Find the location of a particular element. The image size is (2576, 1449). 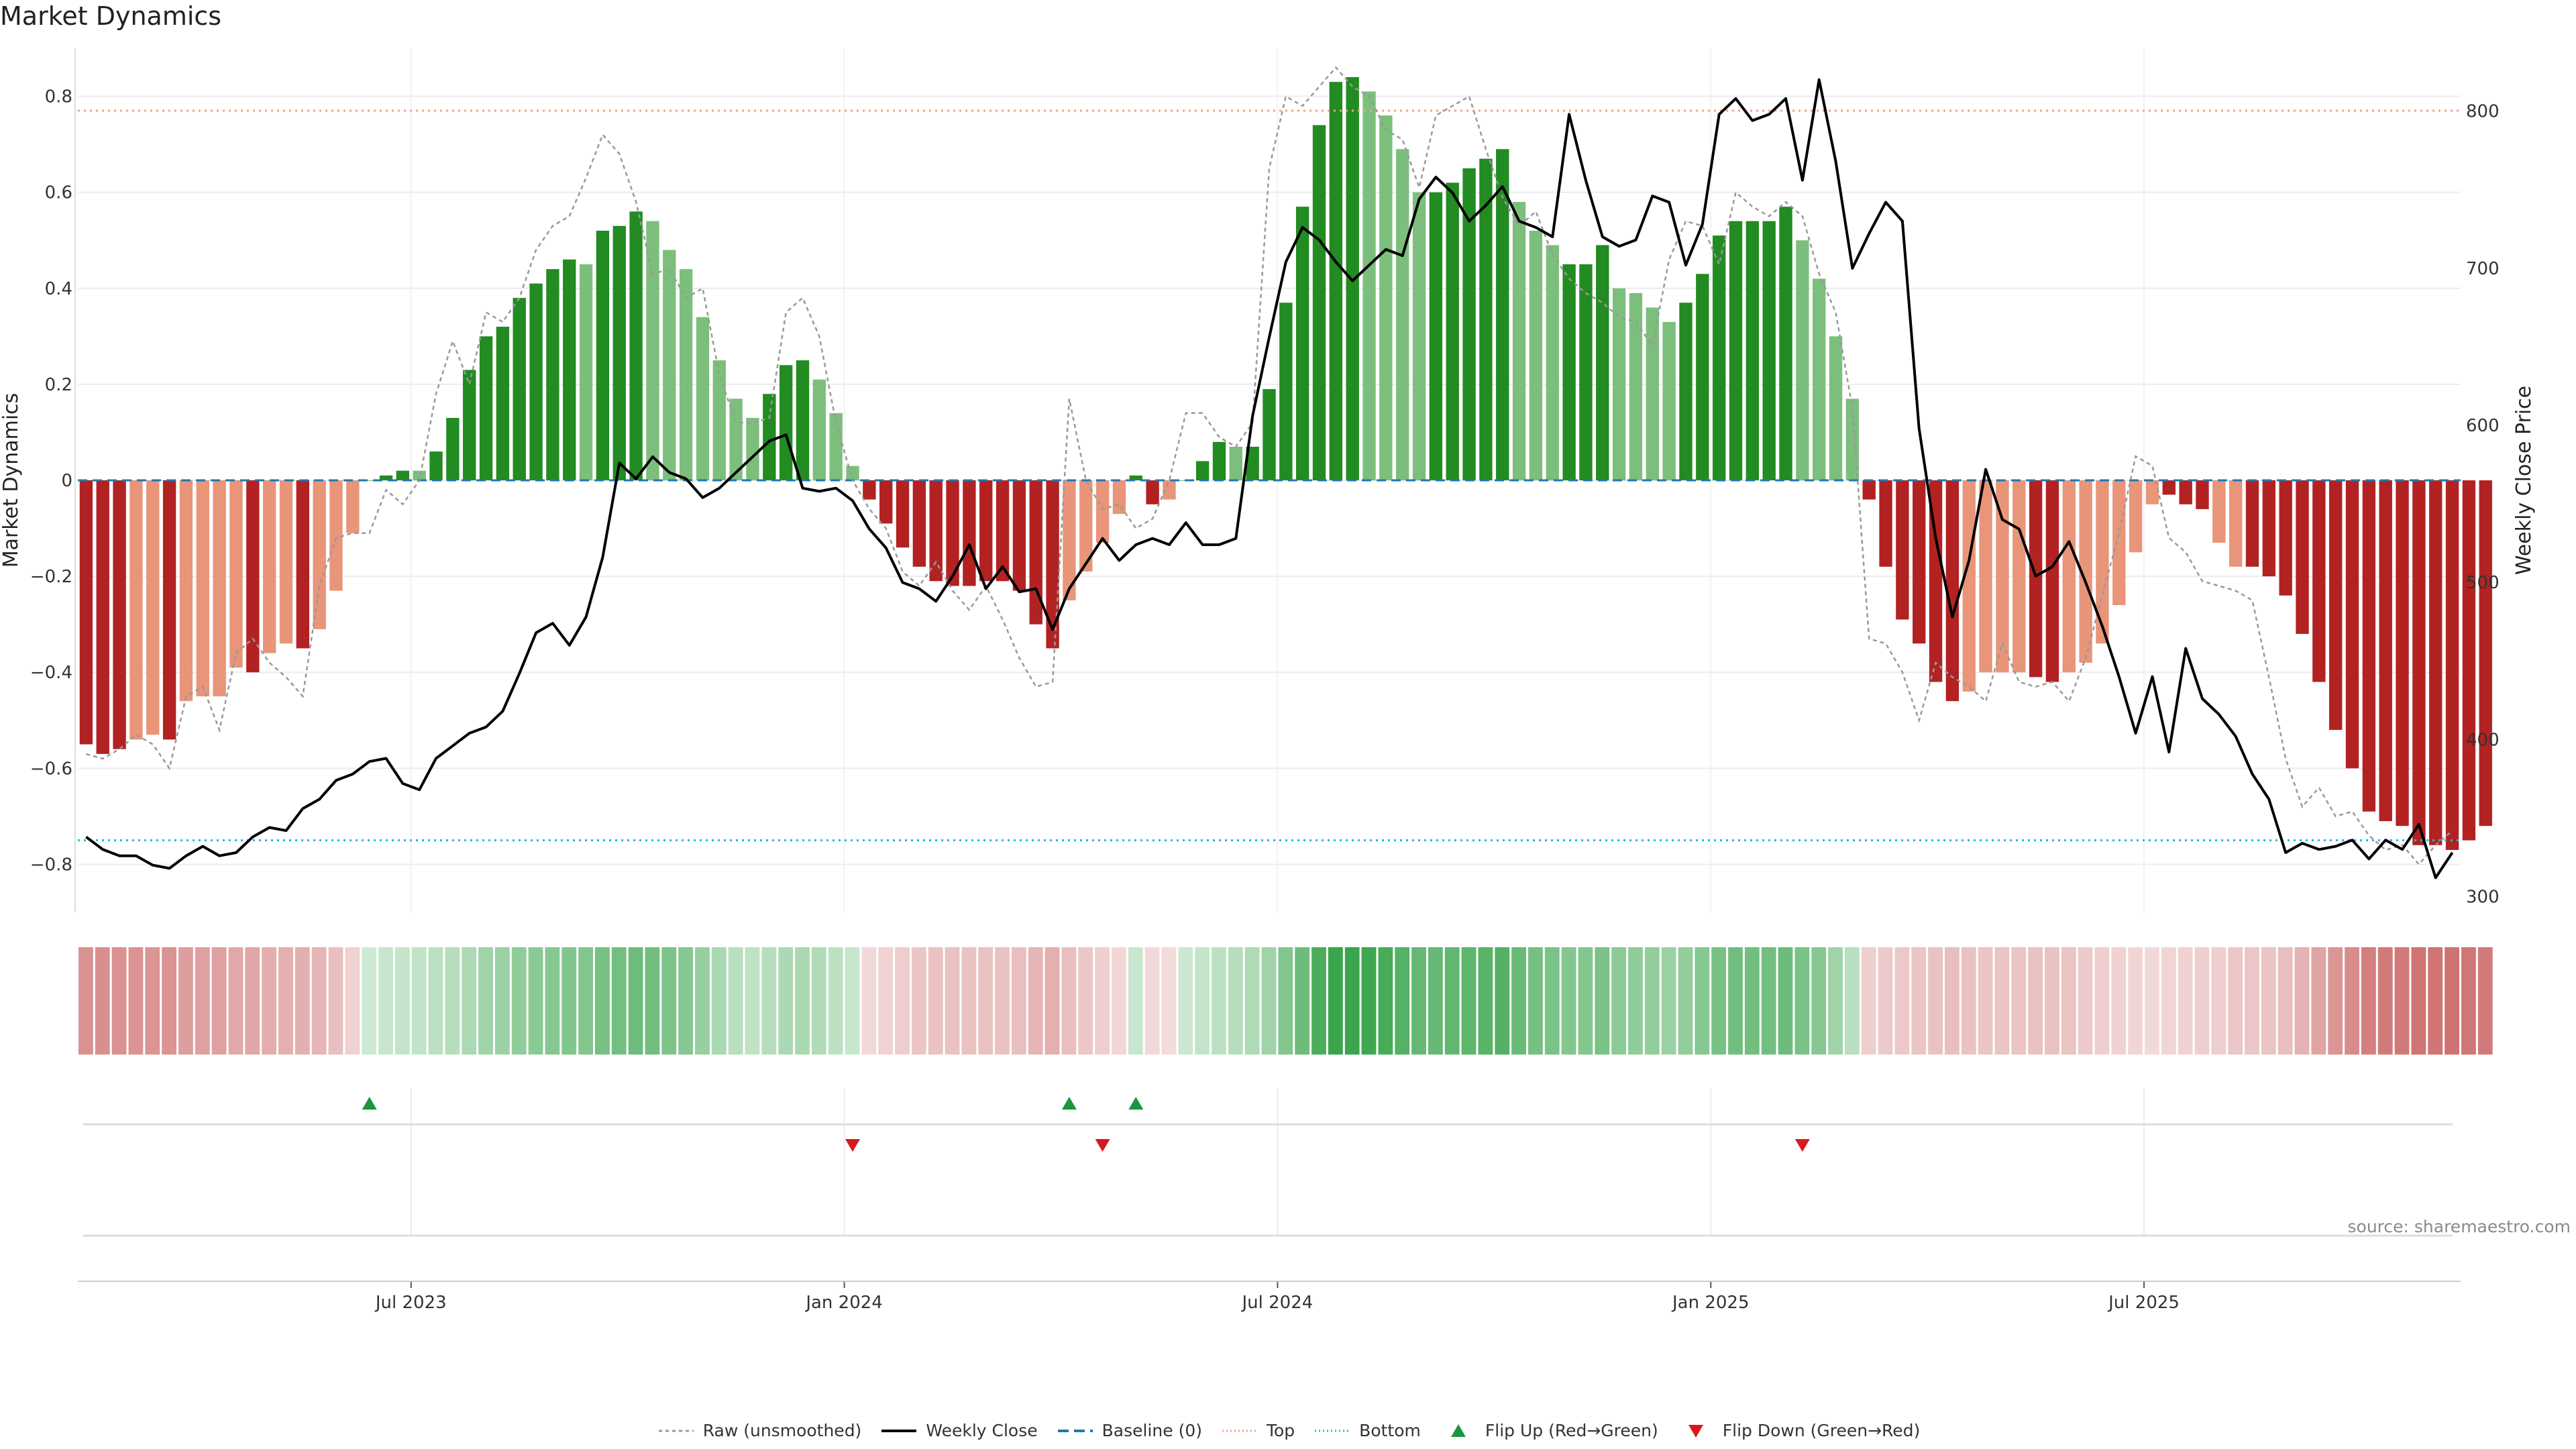

y2-tick-label: 500 is located at coordinates (2483, 583).